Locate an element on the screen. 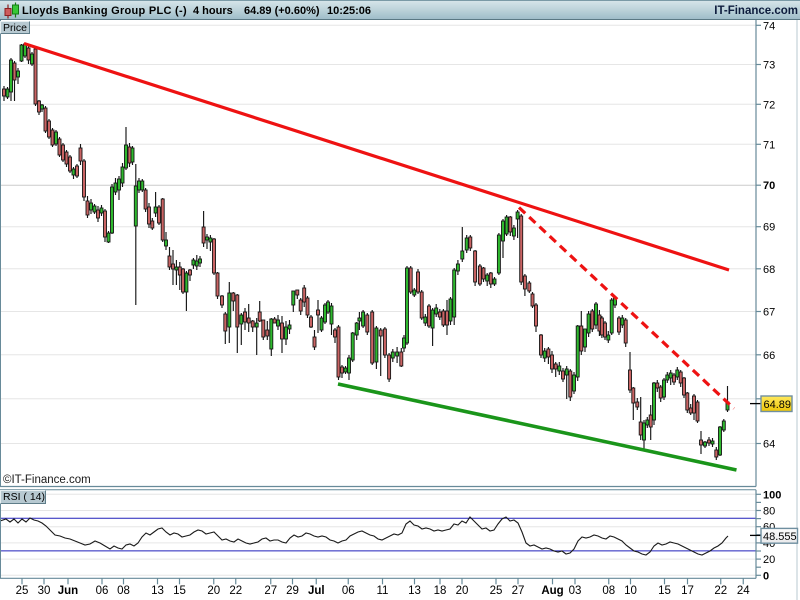 This screenshot has height=600, width=800. svg-text: 100 is located at coordinates (772, 495).